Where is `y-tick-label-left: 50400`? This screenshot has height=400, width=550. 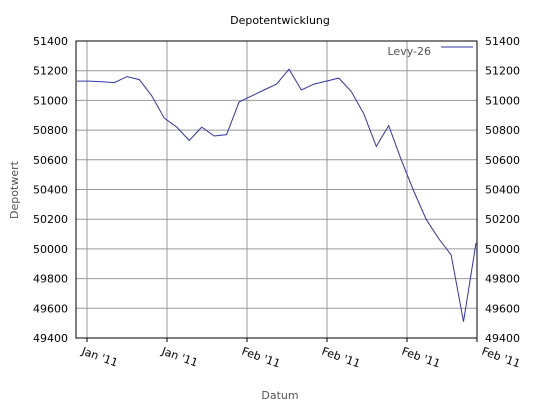
y-tick-label-left: 50400 is located at coordinates (50, 190).